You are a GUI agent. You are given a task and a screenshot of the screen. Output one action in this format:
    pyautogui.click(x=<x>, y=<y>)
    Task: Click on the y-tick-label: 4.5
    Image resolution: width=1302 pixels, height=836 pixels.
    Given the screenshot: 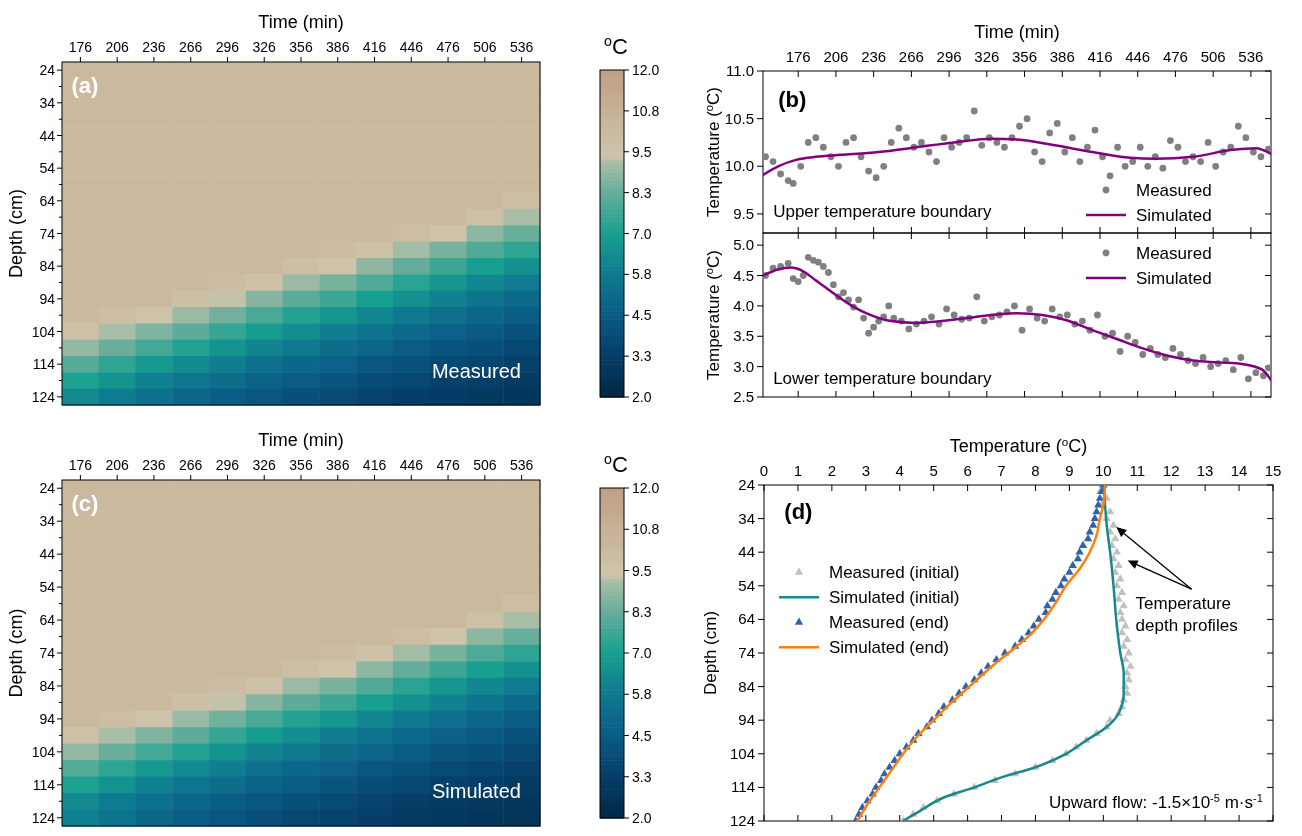 What is the action you would take?
    pyautogui.click(x=743, y=275)
    